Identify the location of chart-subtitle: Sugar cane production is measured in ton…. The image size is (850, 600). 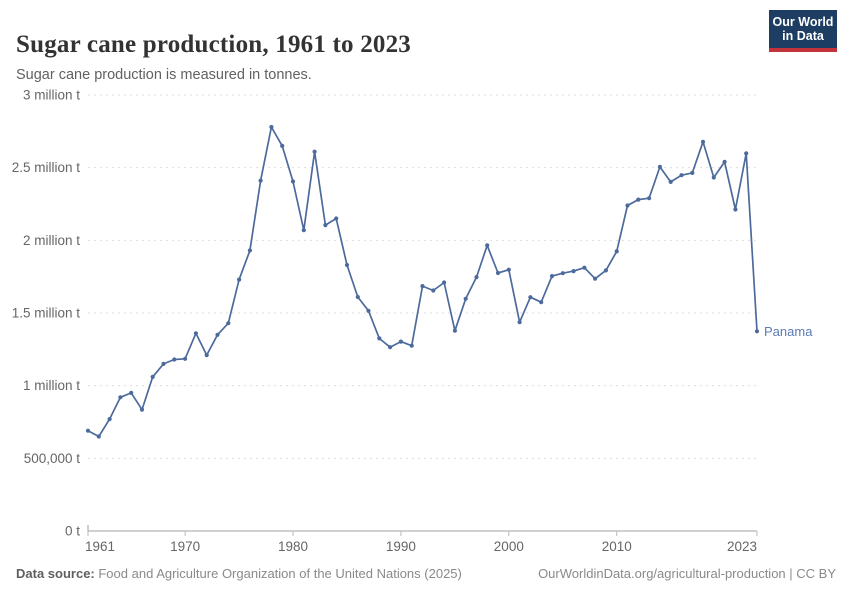
(164, 74).